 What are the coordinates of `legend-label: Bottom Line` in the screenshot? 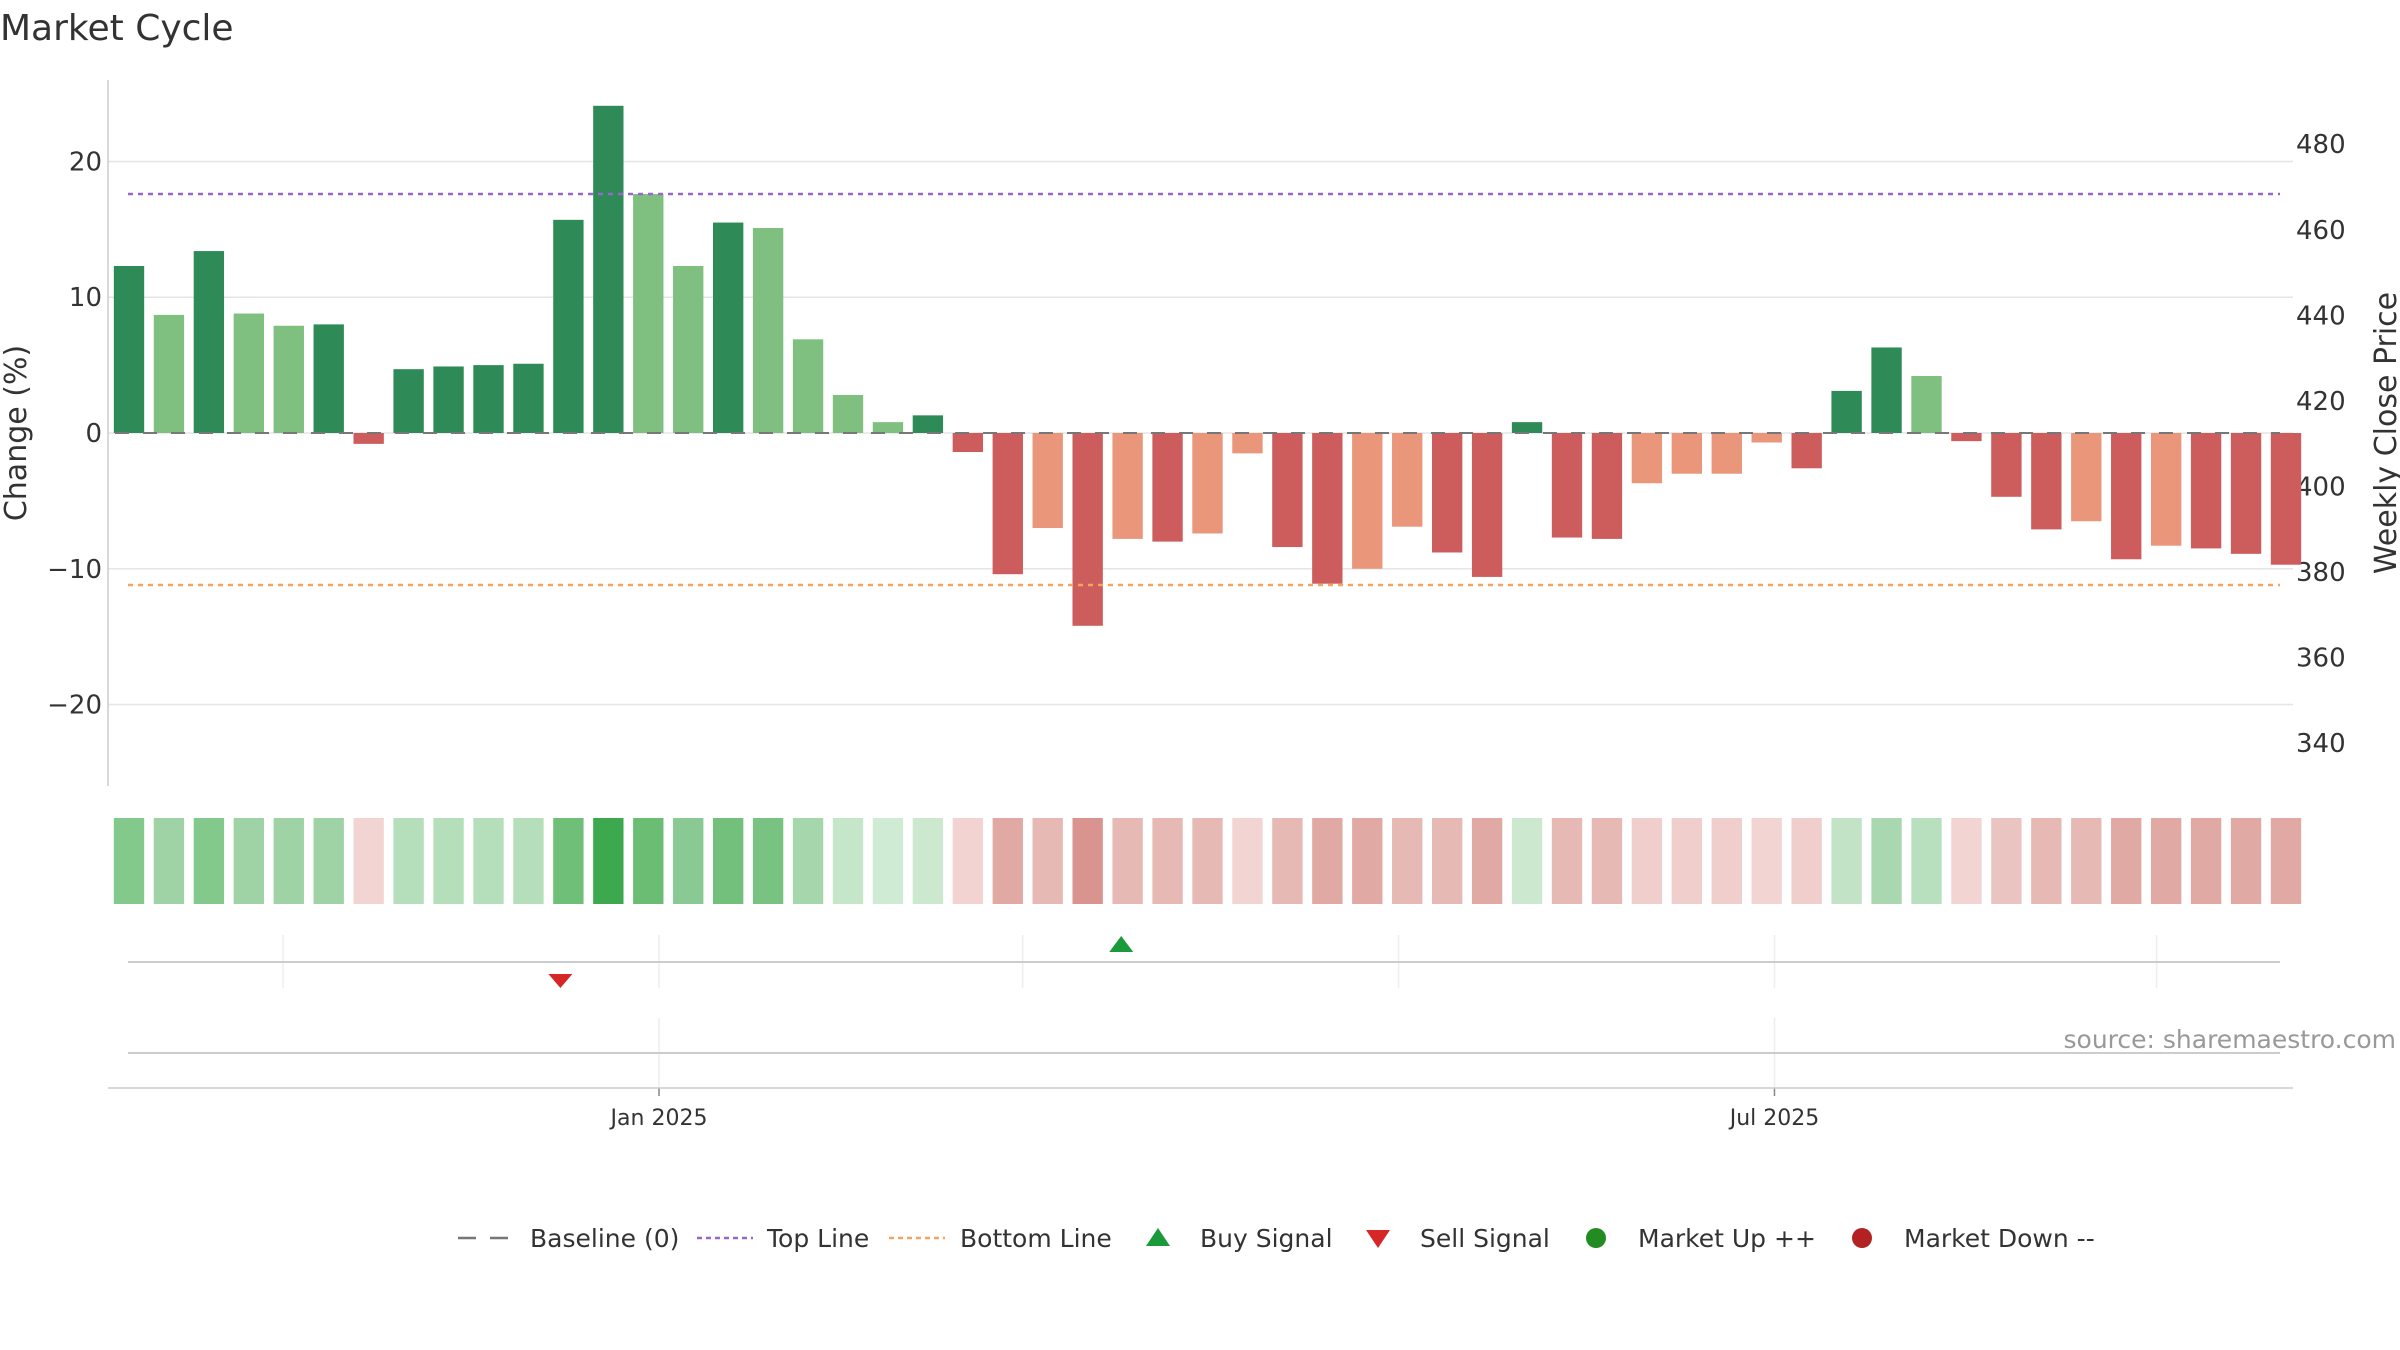 It's located at (1036, 1238).